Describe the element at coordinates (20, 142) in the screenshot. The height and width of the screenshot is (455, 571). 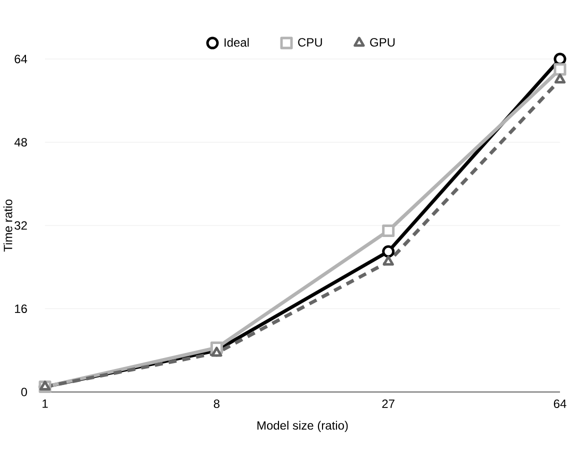
I see `y-tick-label: 48` at that location.